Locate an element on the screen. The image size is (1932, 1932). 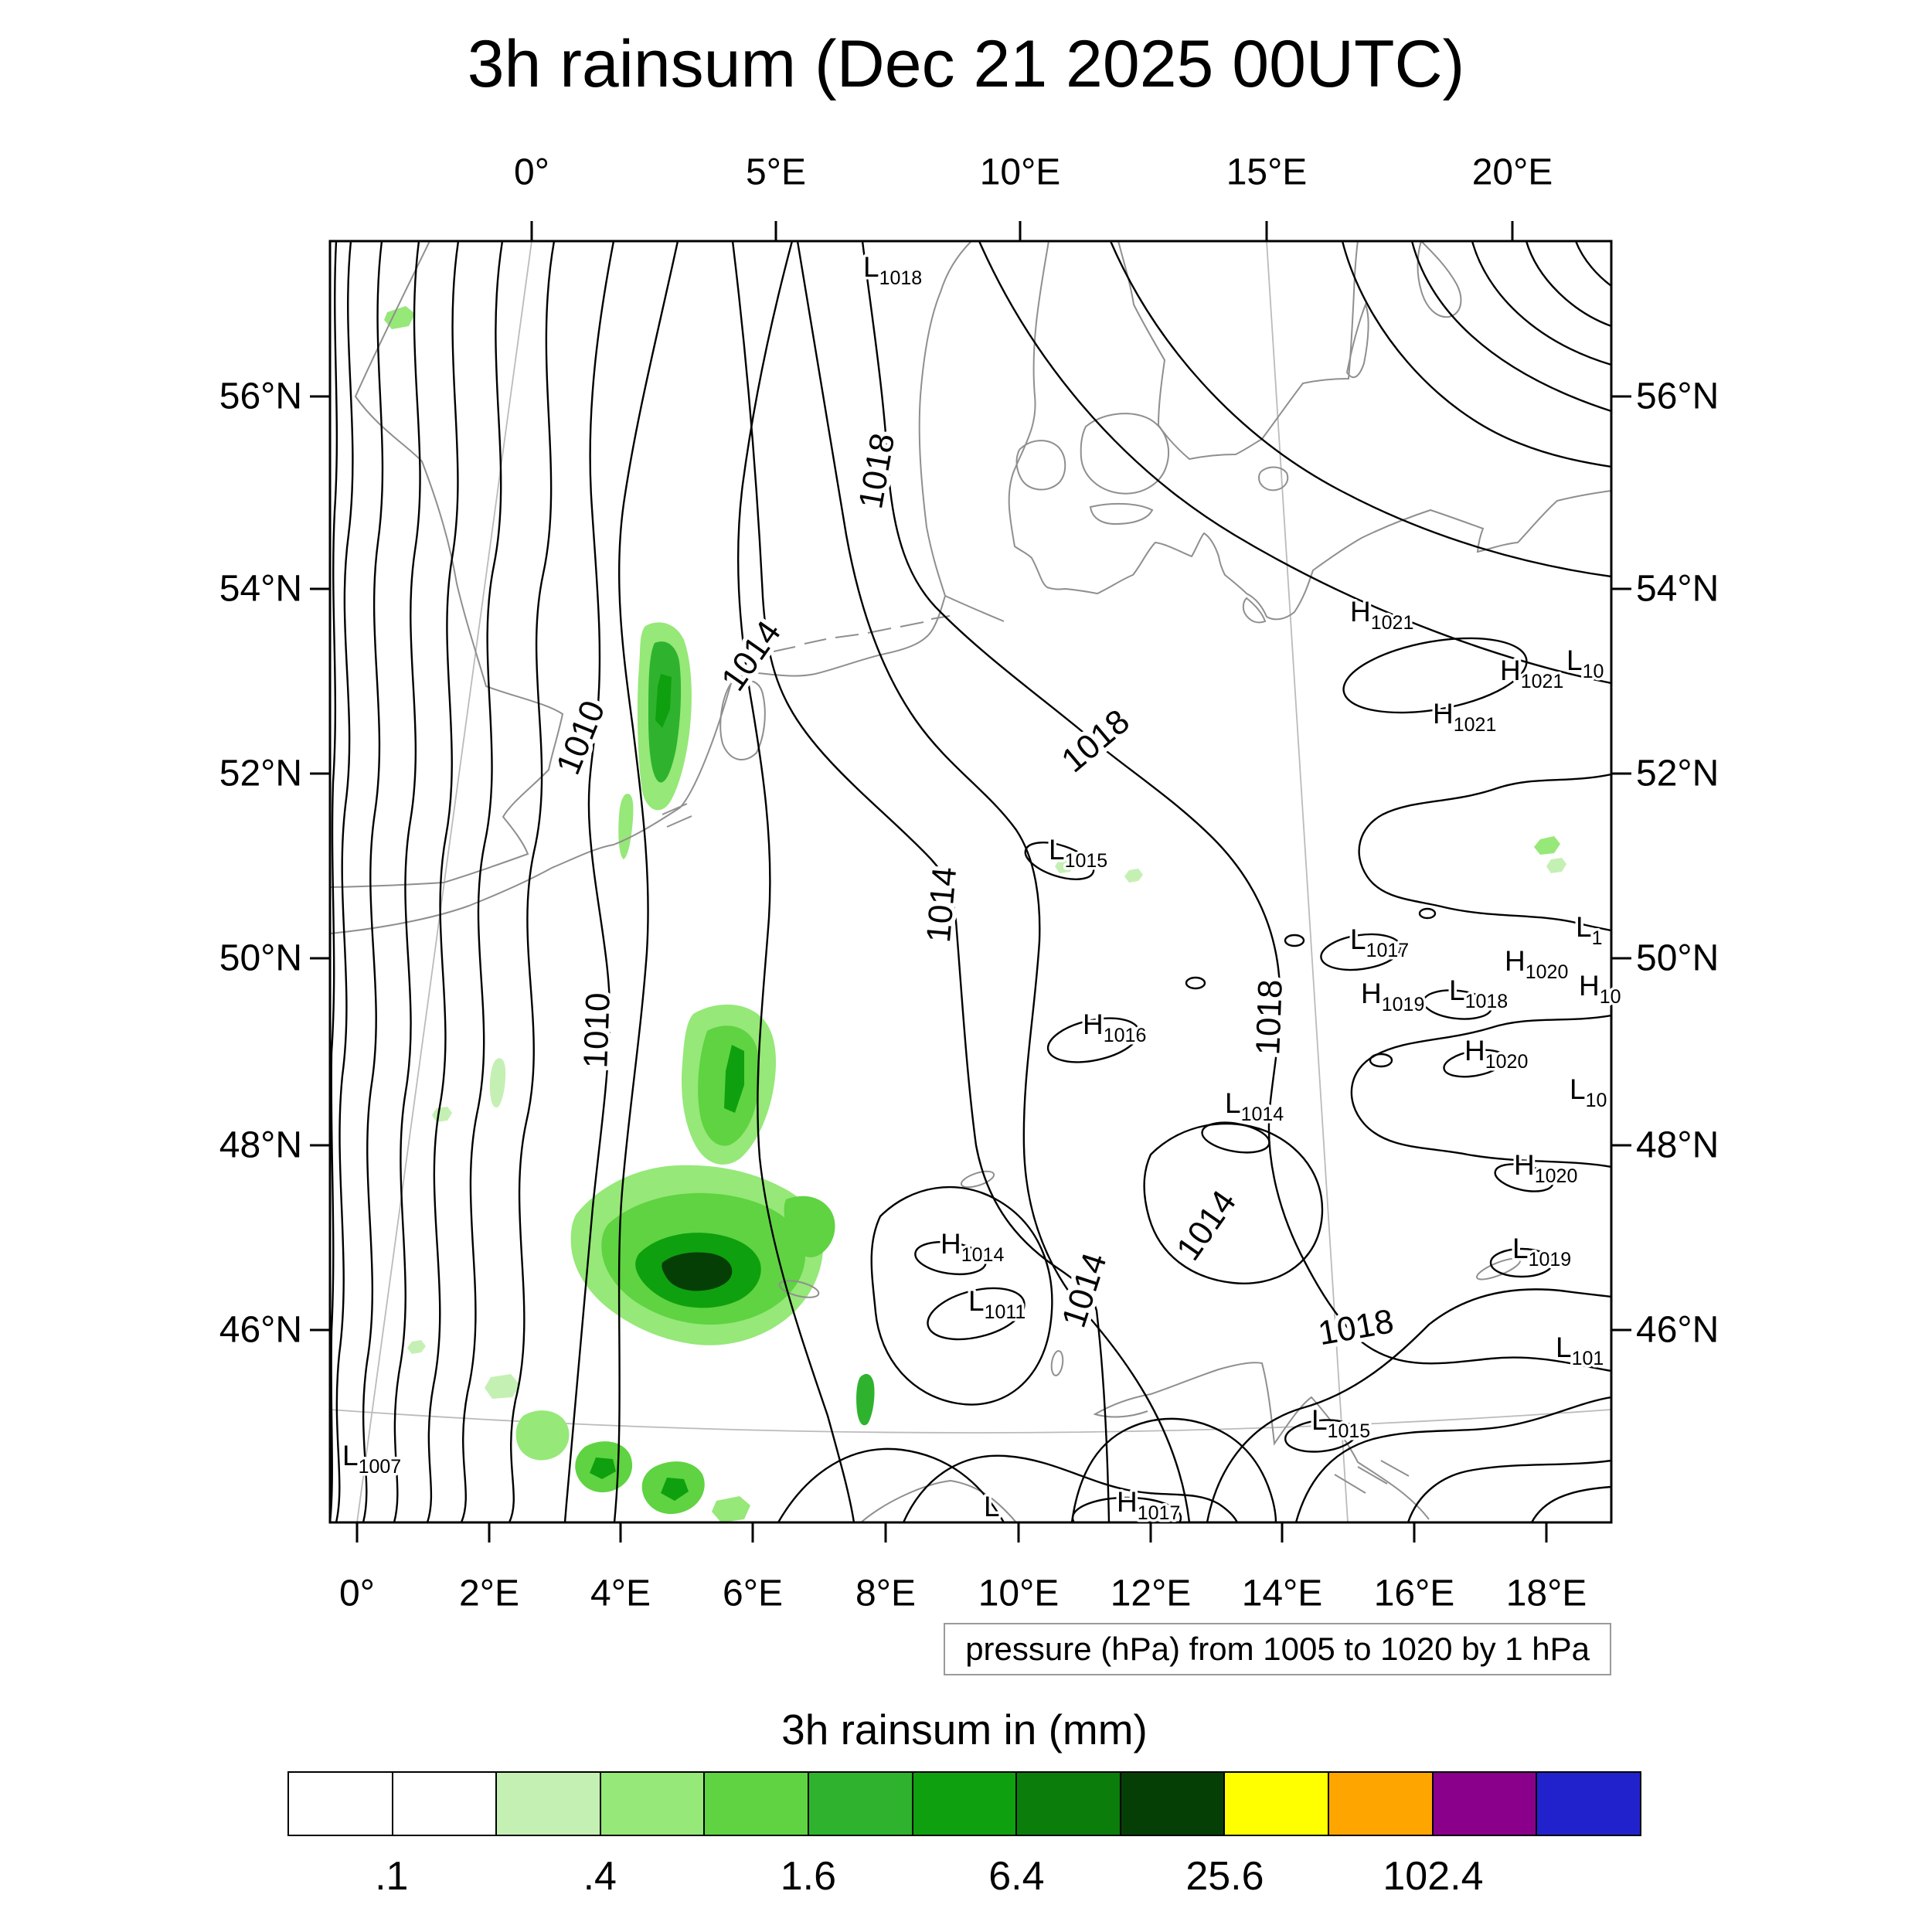
pressure-center-label: L is located at coordinates (992, 1506).